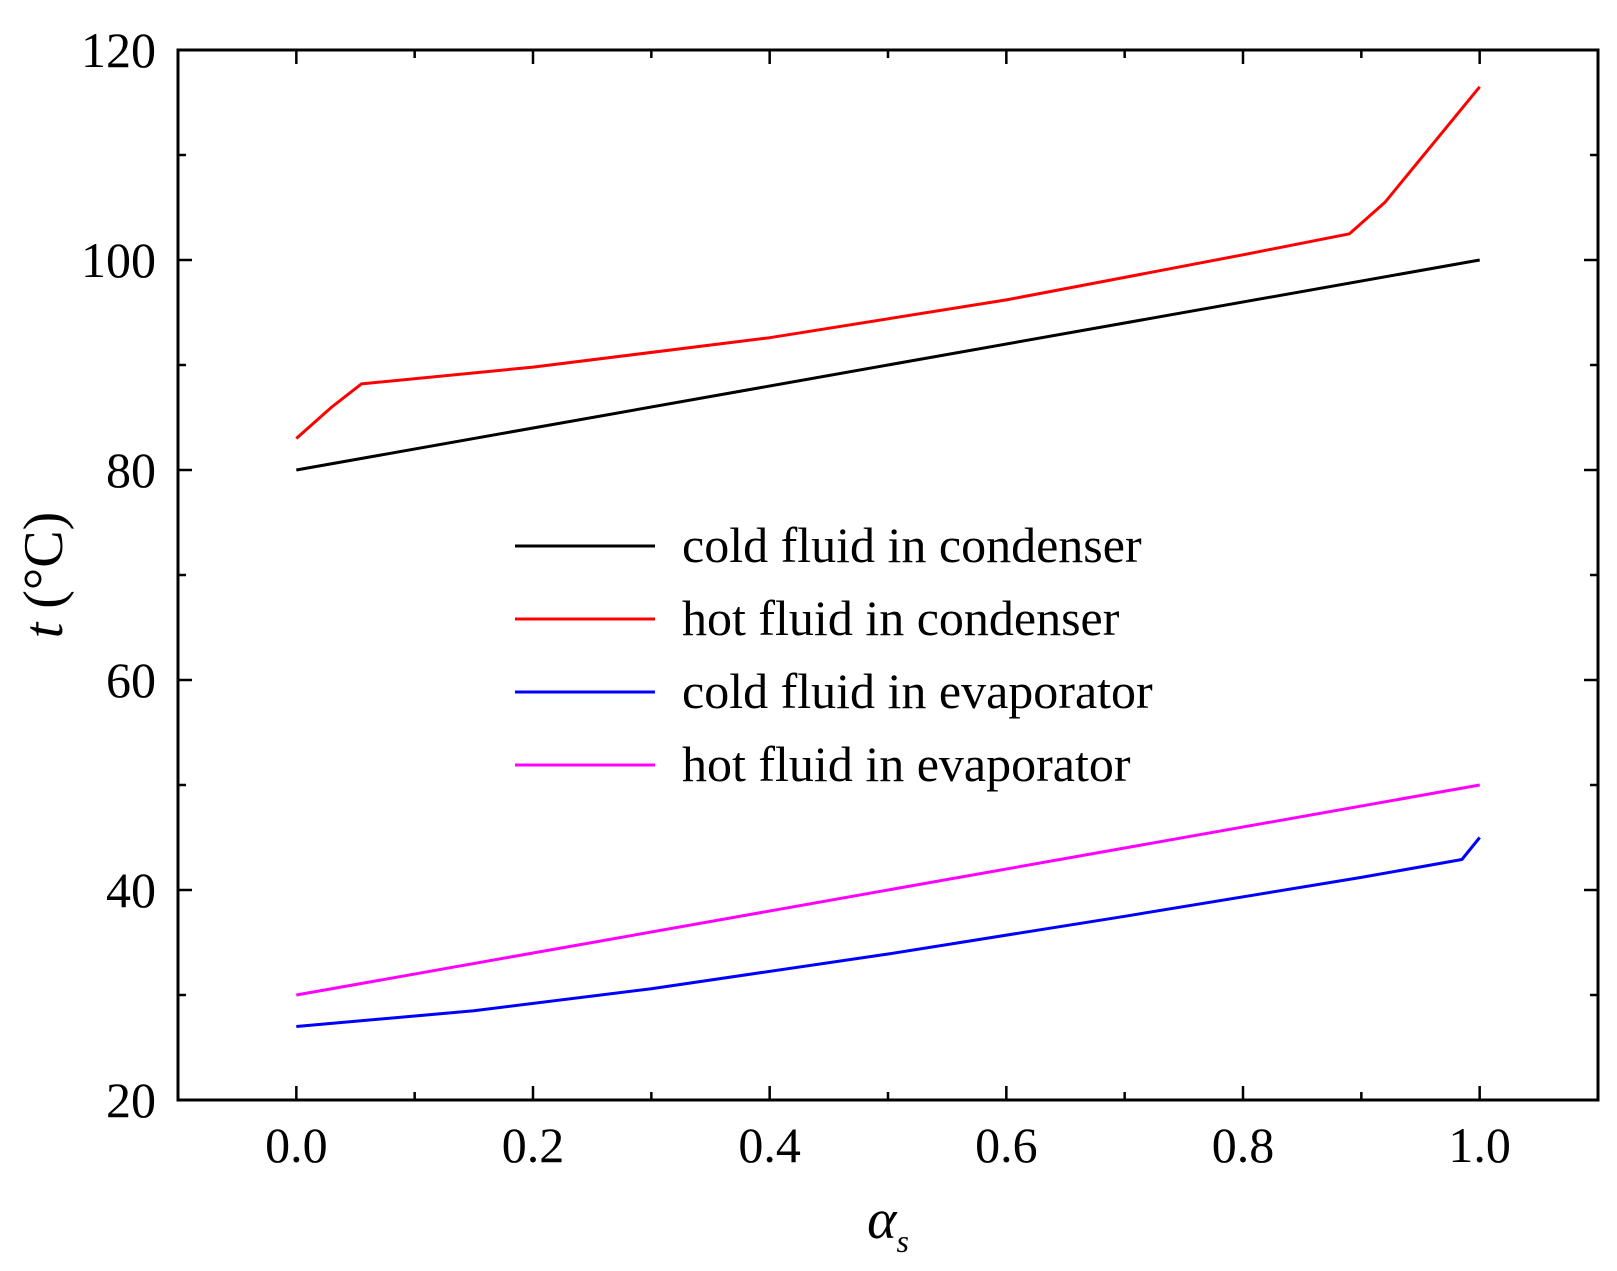 The image size is (1617, 1271). What do you see at coordinates (533, 1145) in the screenshot?
I see `x-tick-label: 0.2` at bounding box center [533, 1145].